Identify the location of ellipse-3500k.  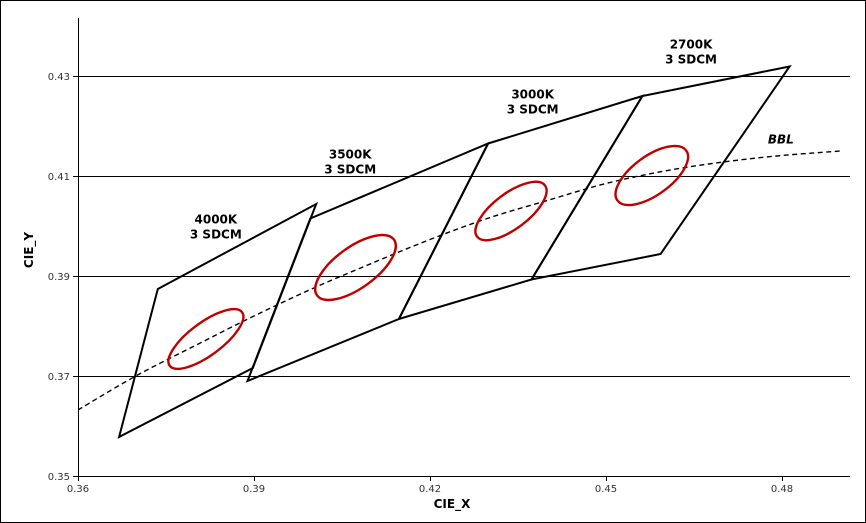
(355, 267).